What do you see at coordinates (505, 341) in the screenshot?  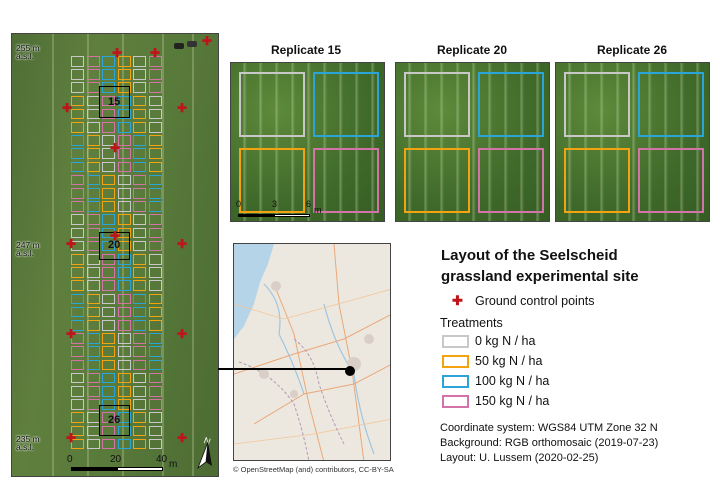 I see `treatment-label-0: 0 kg N / ha` at bounding box center [505, 341].